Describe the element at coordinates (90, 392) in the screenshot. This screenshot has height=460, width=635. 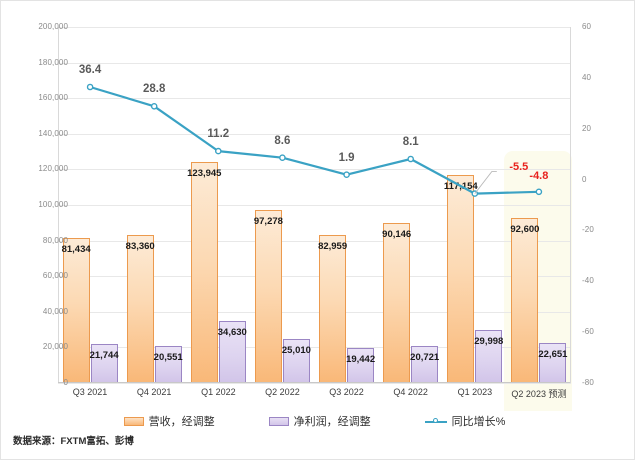
I see `x-axis-label: Q3 2021` at that location.